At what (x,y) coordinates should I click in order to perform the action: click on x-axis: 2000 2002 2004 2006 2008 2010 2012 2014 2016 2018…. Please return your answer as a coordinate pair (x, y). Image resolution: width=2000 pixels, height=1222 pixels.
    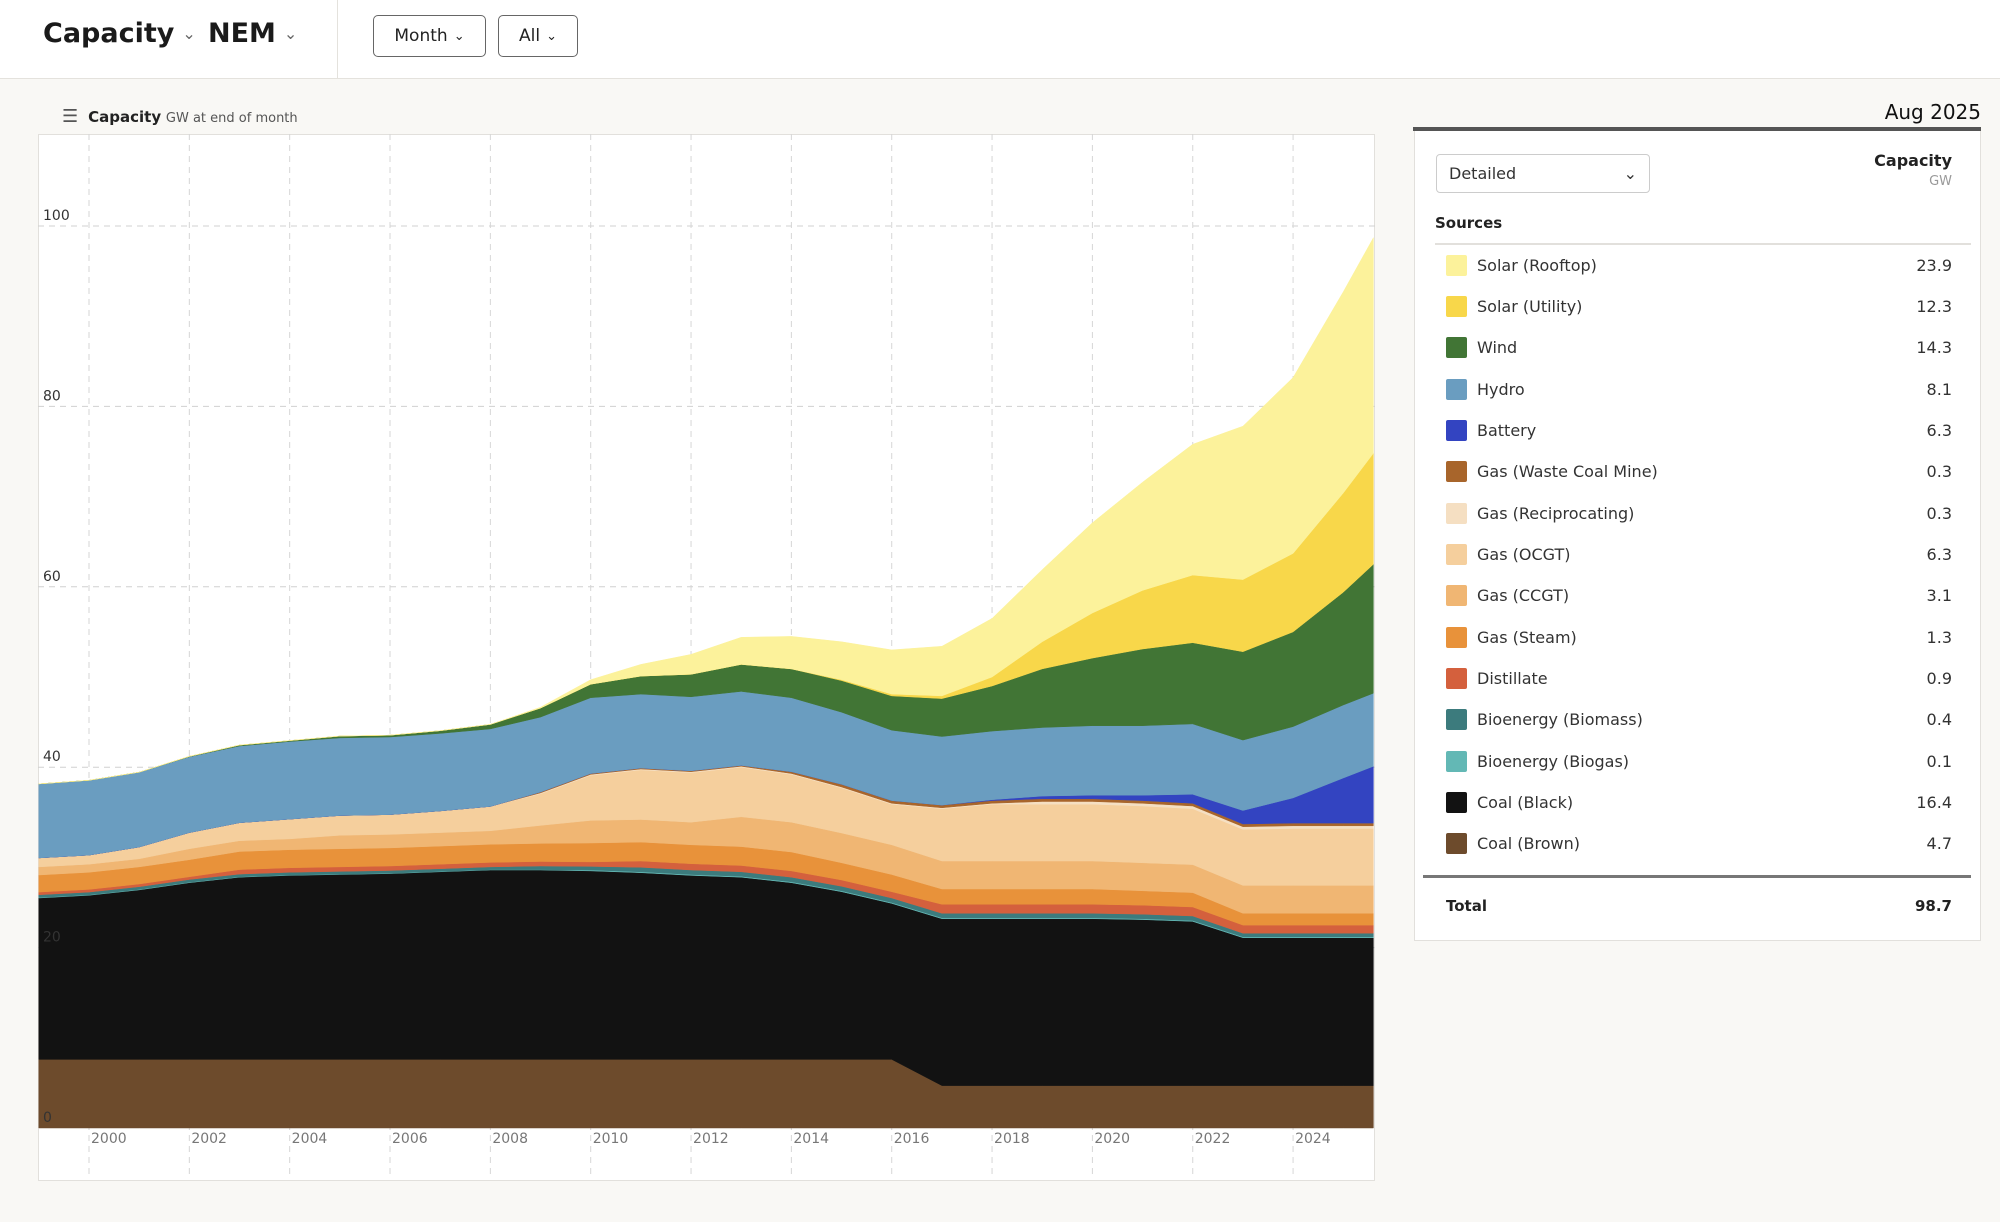
    Looking at the image, I should click on (711, 1139).